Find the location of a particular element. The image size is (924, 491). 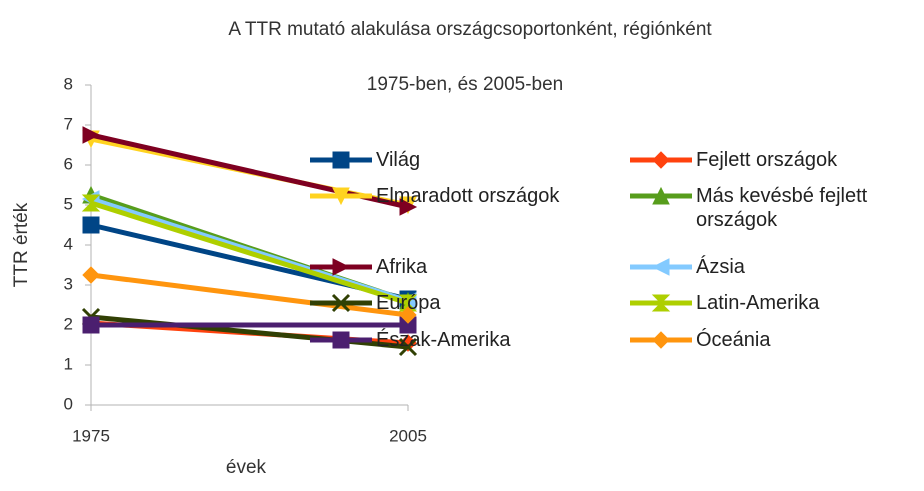

y-tick-label: 8 is located at coordinates (68, 83).